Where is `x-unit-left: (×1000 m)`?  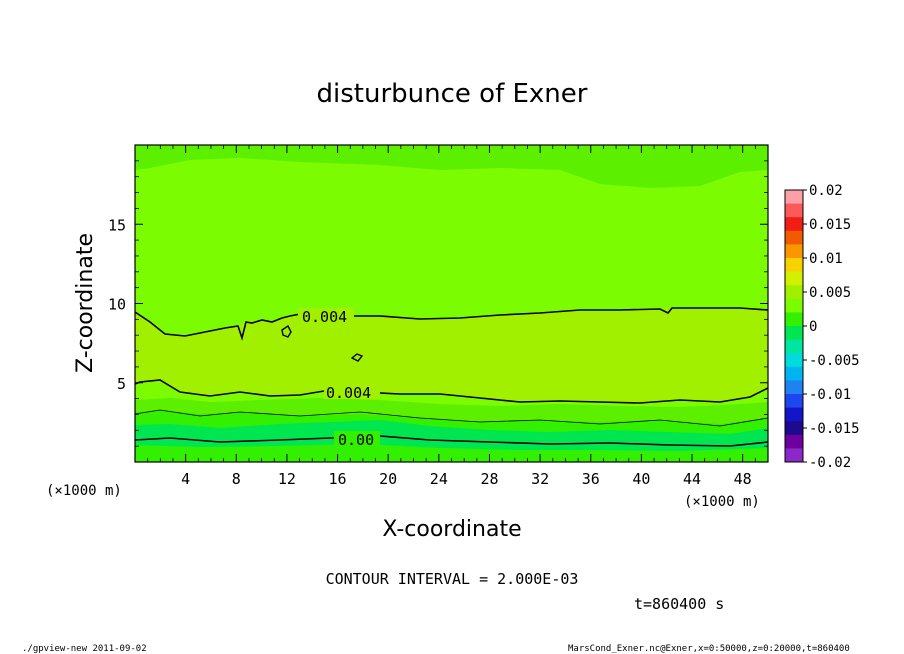
x-unit-left: (×1000 m) is located at coordinates (84, 491).